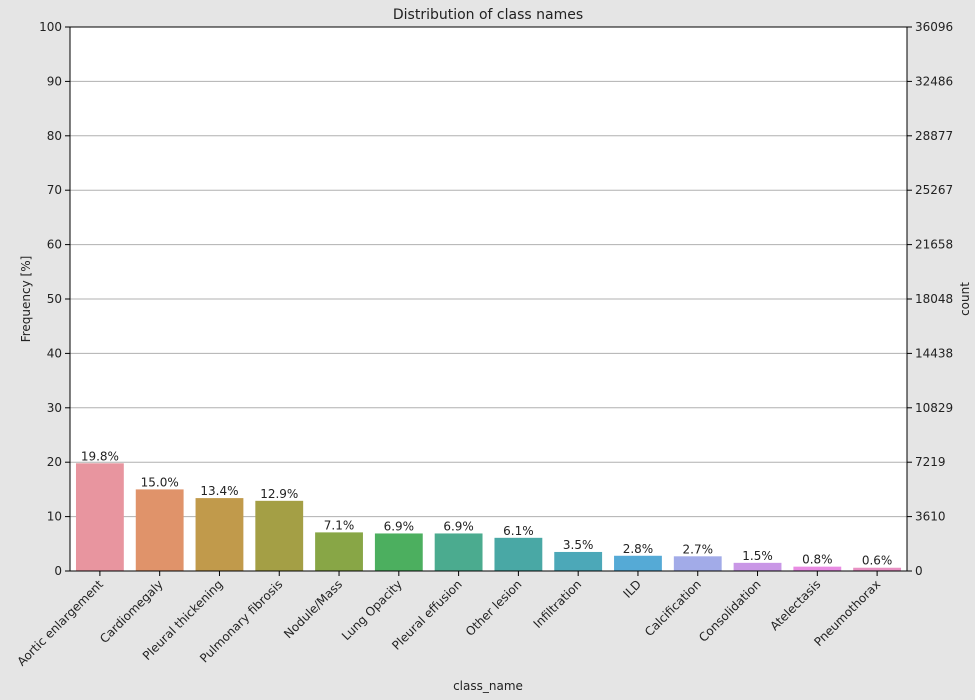 The width and height of the screenshot is (975, 700). What do you see at coordinates (372, 610) in the screenshot?
I see `x-tick-label: Lung Opacity` at bounding box center [372, 610].